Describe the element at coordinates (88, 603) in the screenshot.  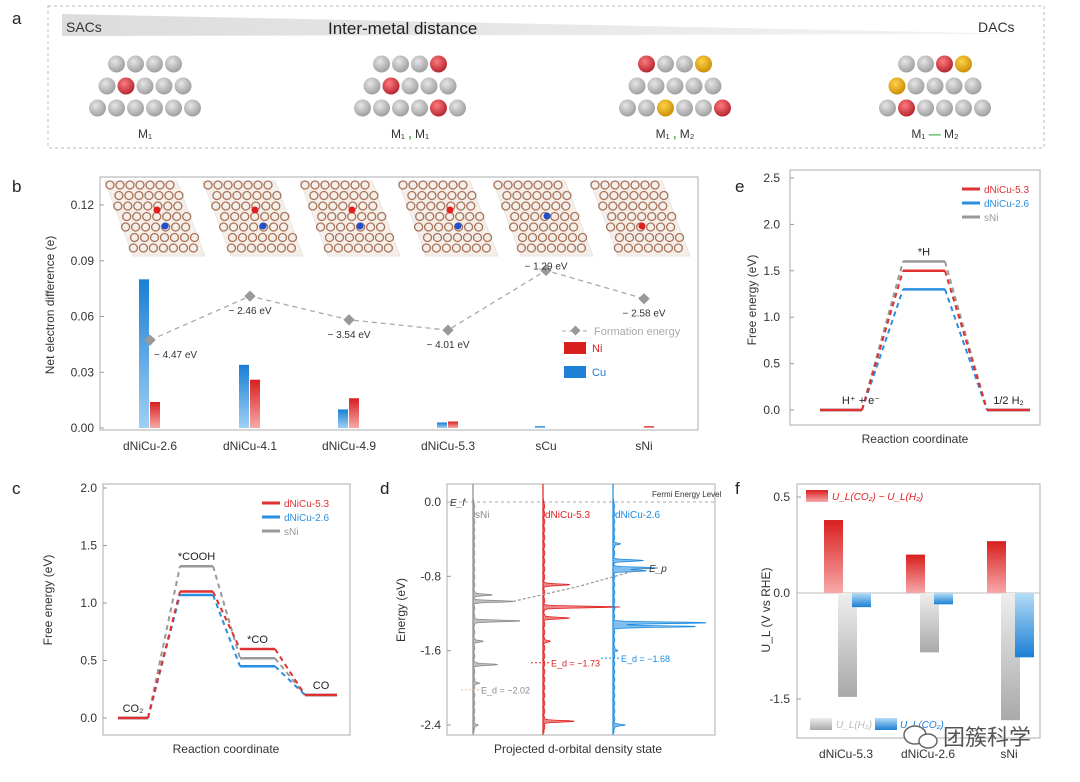
I see `y-tick-label: 1.0` at that location.